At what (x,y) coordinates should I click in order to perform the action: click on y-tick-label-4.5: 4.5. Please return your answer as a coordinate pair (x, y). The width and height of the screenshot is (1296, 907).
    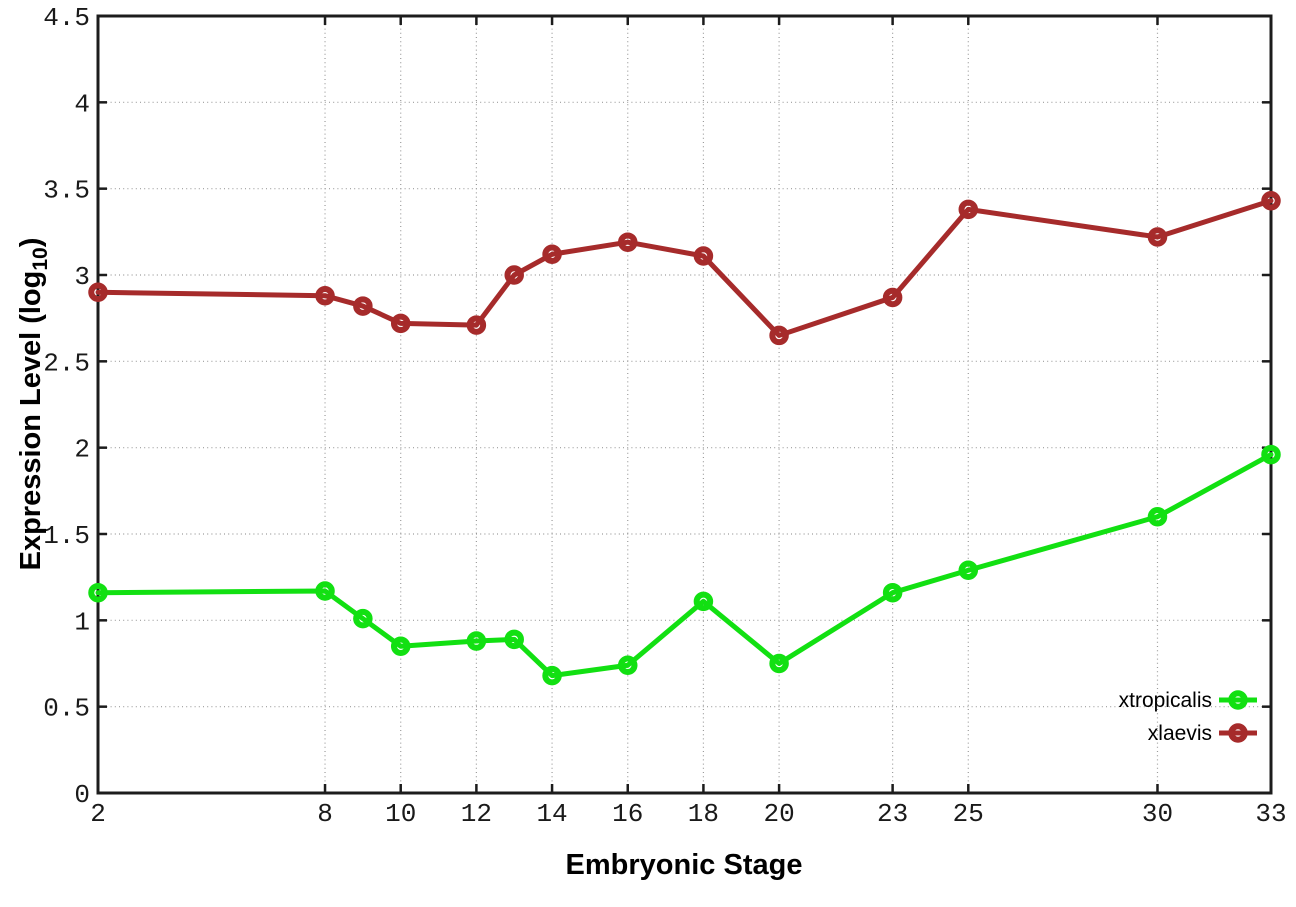
    Looking at the image, I should click on (66, 18).